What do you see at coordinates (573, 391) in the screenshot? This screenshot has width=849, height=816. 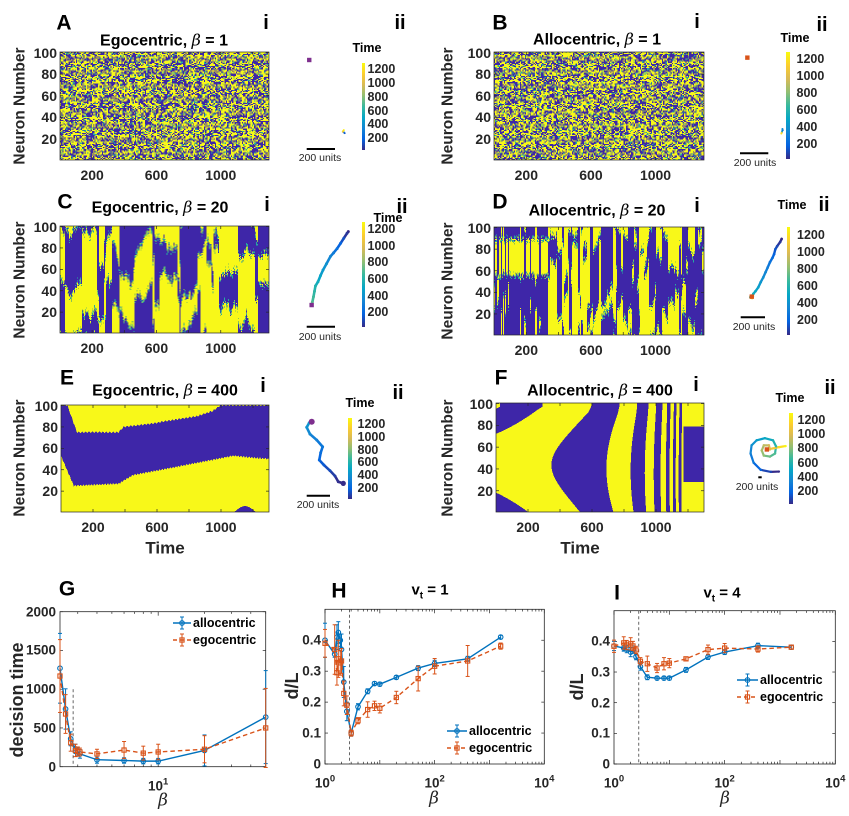 I see `title-text: Allocentric,` at bounding box center [573, 391].